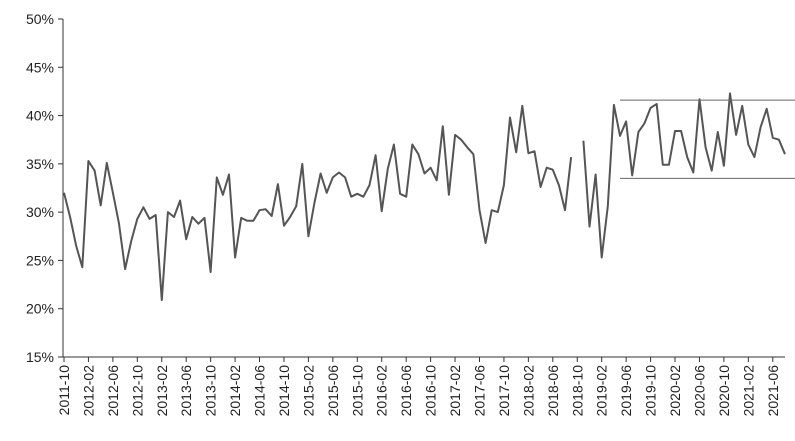  Describe the element at coordinates (333, 391) in the screenshot. I see `x-tick-label: 2015-06` at that location.